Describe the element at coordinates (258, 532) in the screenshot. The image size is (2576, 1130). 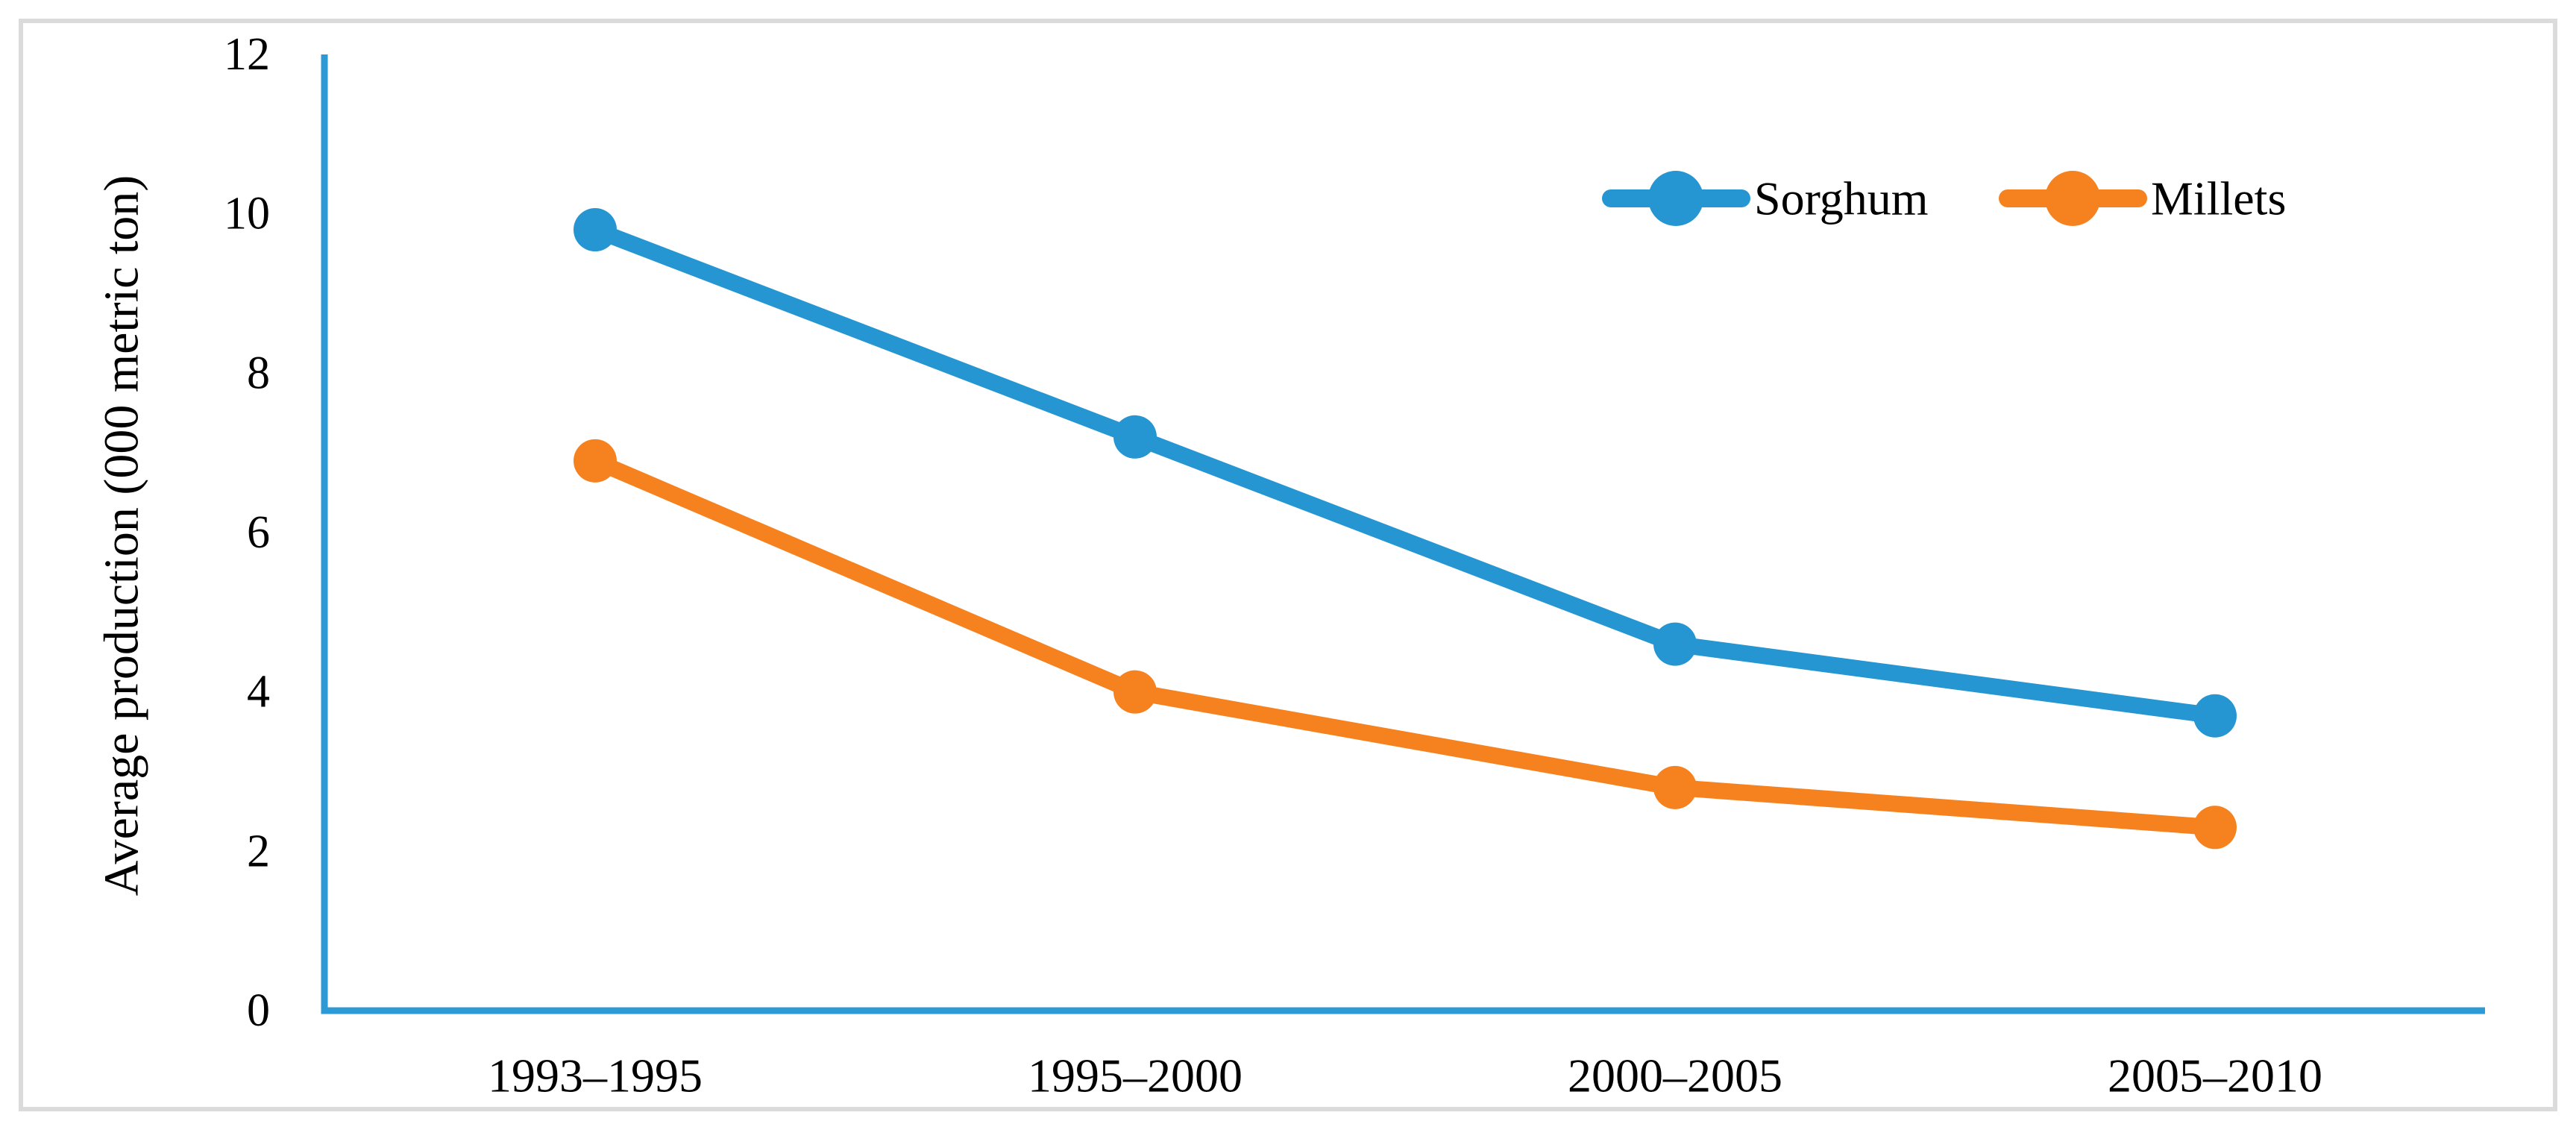
I see `y-tick-label: 6` at that location.